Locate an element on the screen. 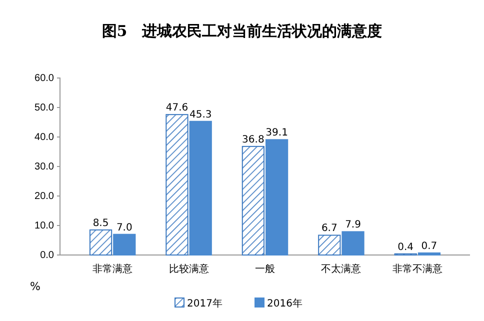  data-label: 6.7 is located at coordinates (329, 228).